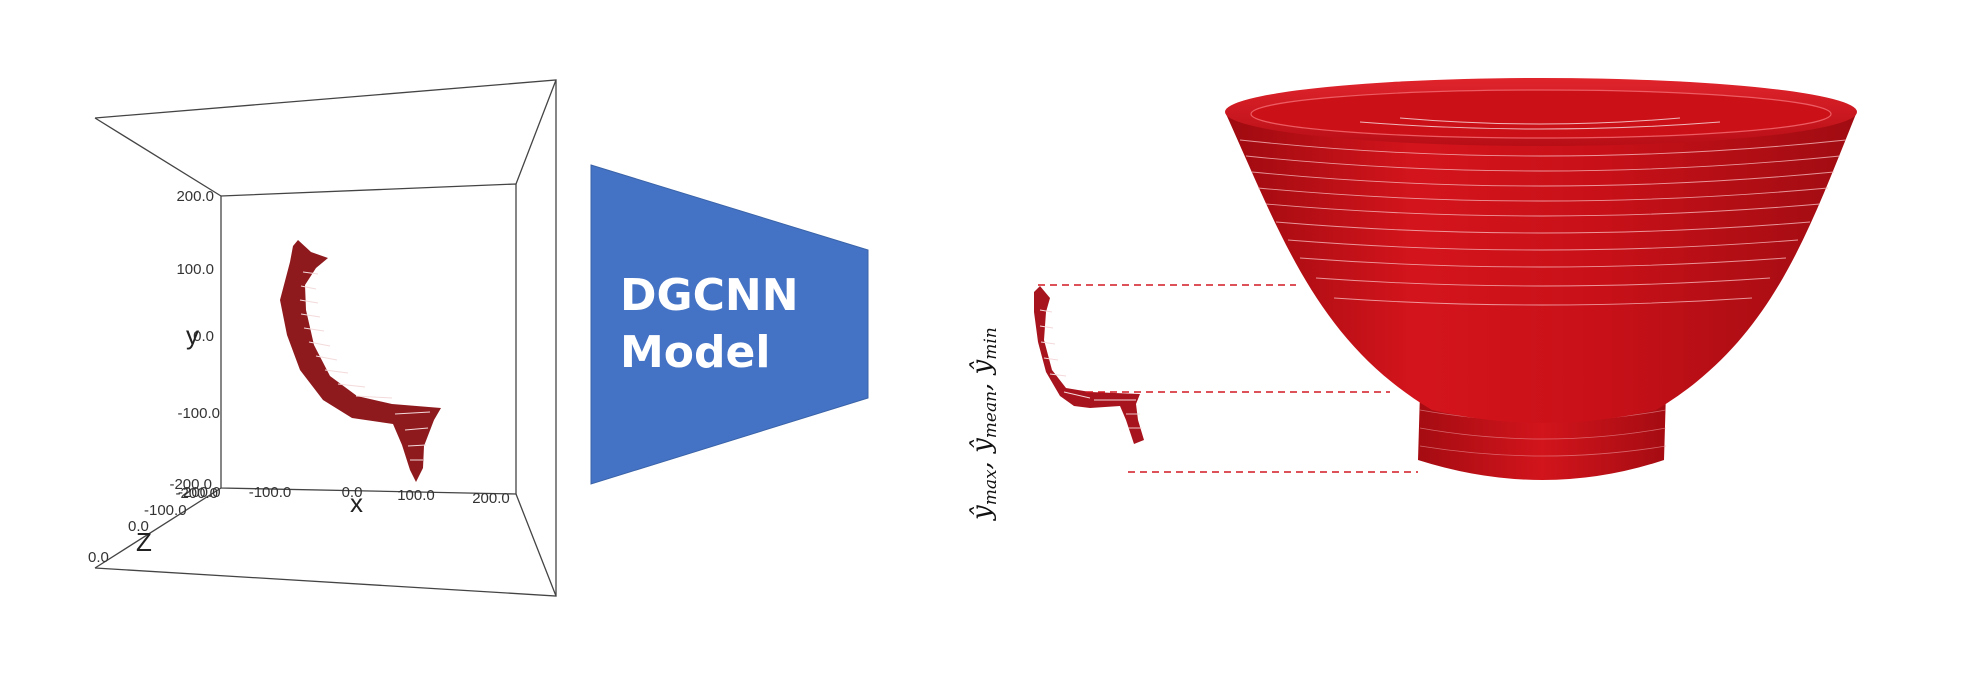  Describe the element at coordinates (1228, 378) in the screenshot. I see `correspondence-dashes` at that location.